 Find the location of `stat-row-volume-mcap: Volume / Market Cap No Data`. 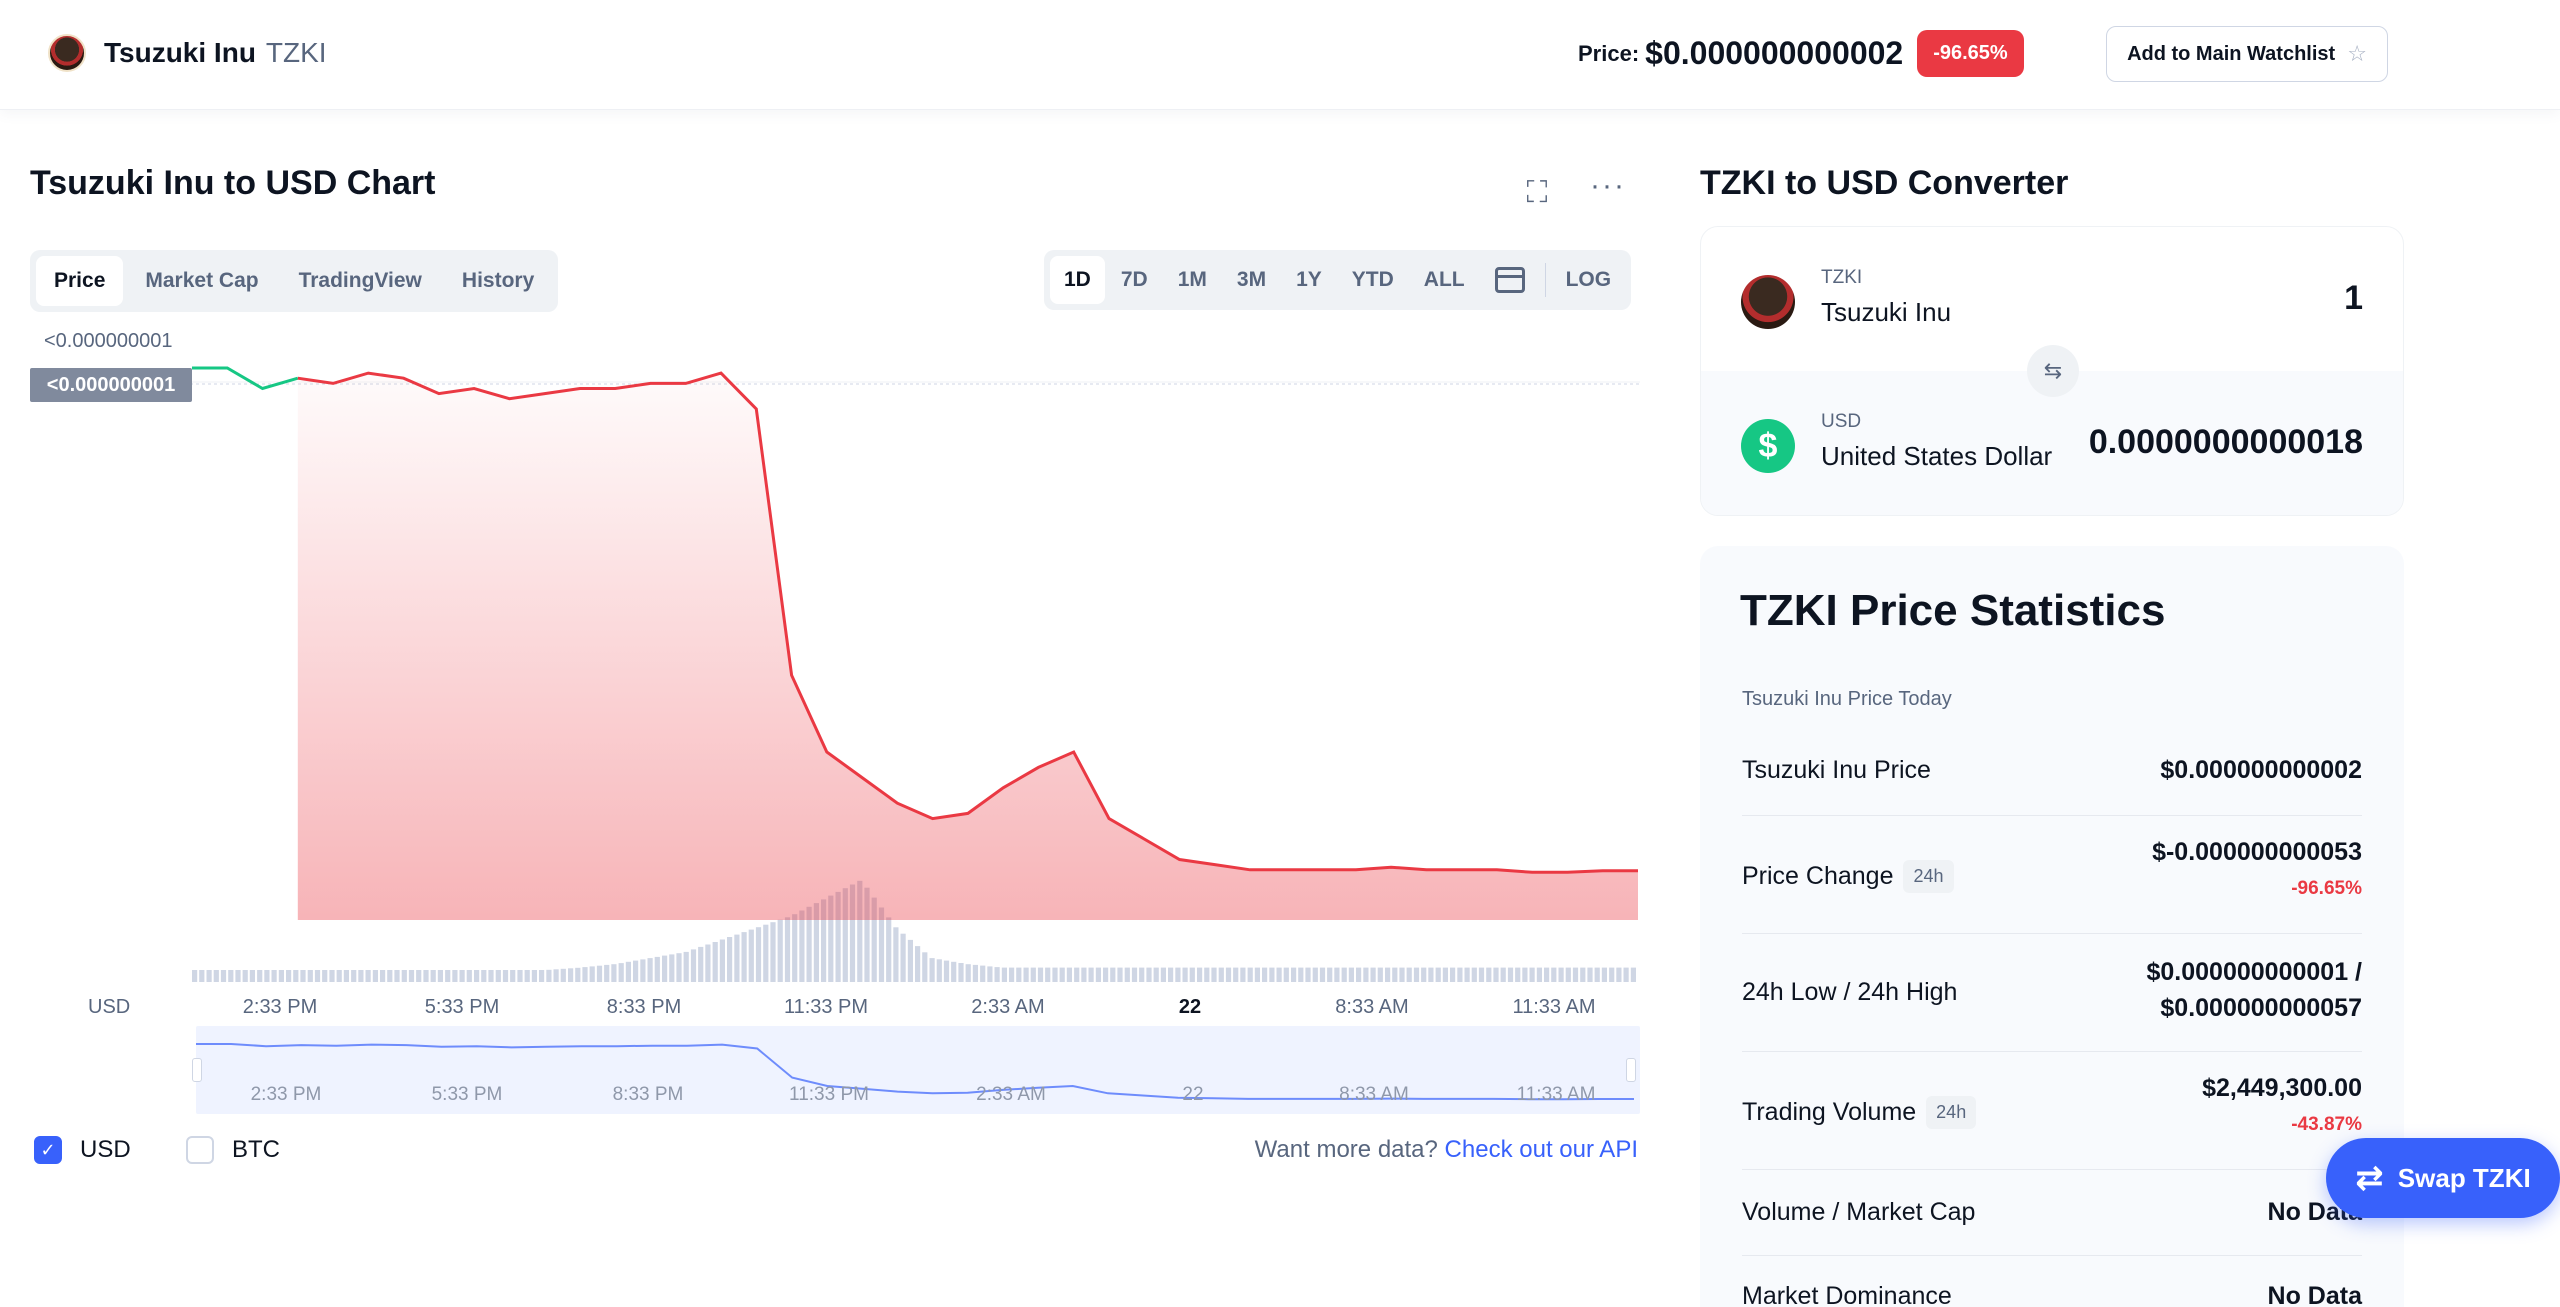

stat-row-volume-mcap: Volume / Market Cap No Data is located at coordinates (2052, 1213).